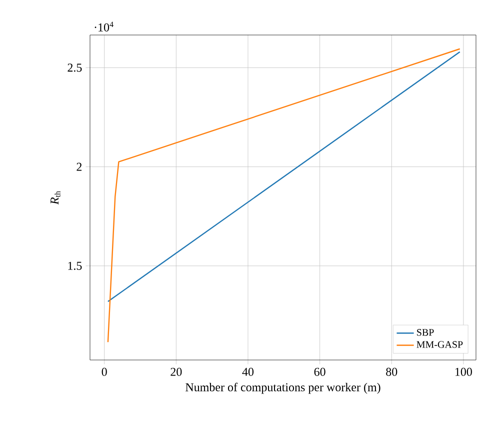 The image size is (480, 426). I want to click on y-tick-label: 2, so click(79, 166).